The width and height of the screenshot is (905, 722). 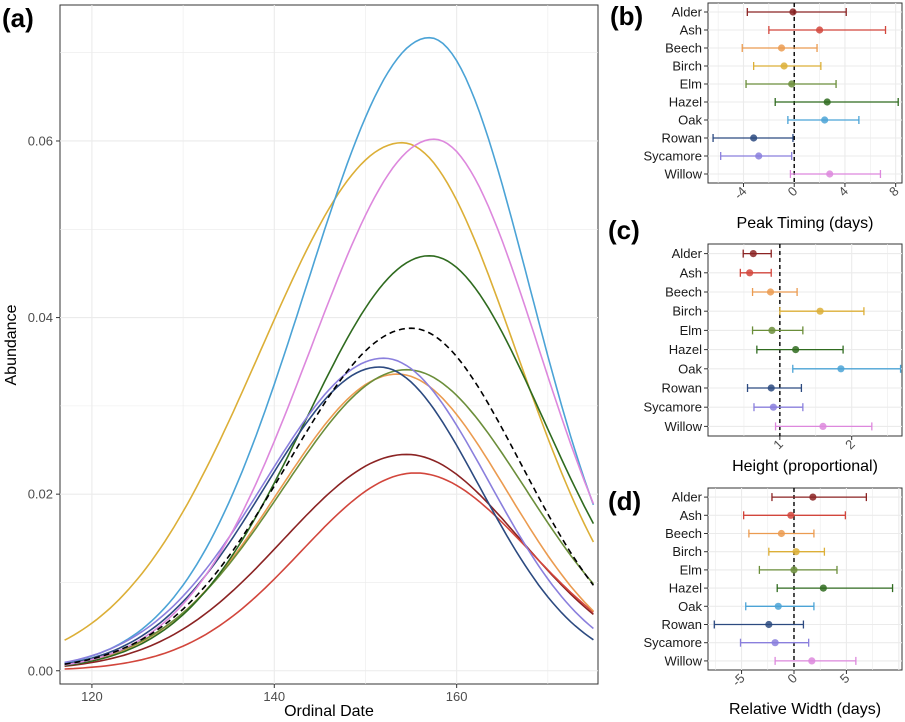 What do you see at coordinates (845, 679) in the screenshot?
I see `panel-d-x-tick-label: 5` at bounding box center [845, 679].